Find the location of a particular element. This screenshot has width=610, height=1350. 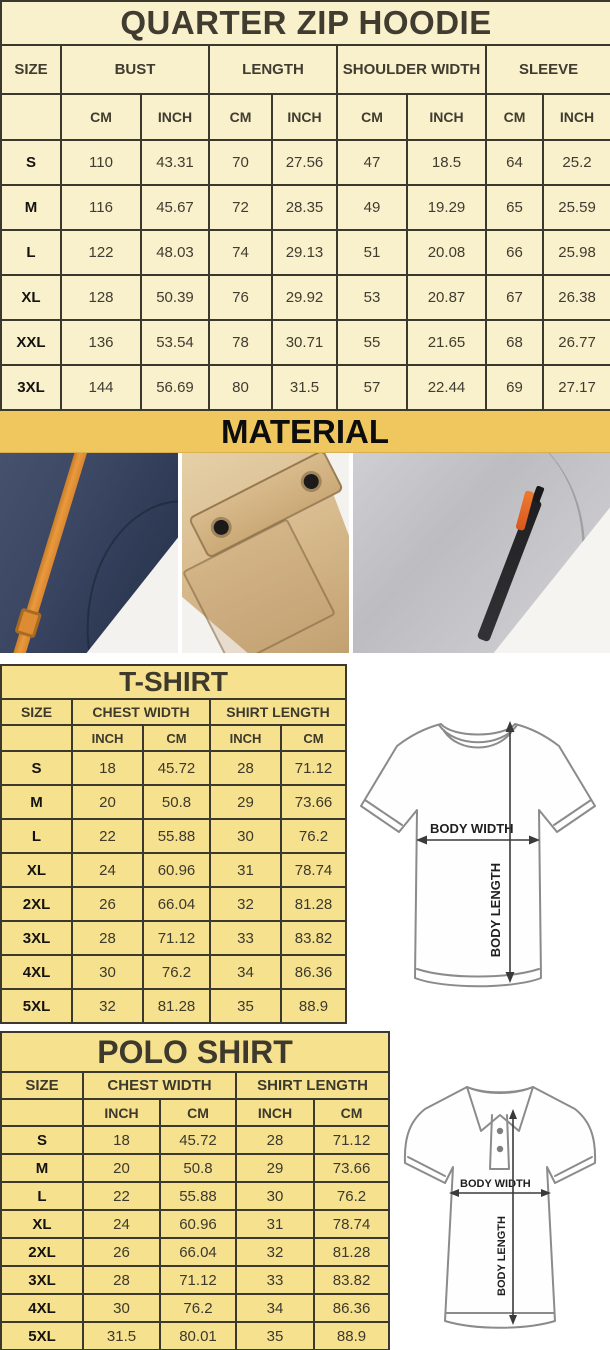

col-header-shirt-length: SHIRT LENGTH is located at coordinates (278, 712).